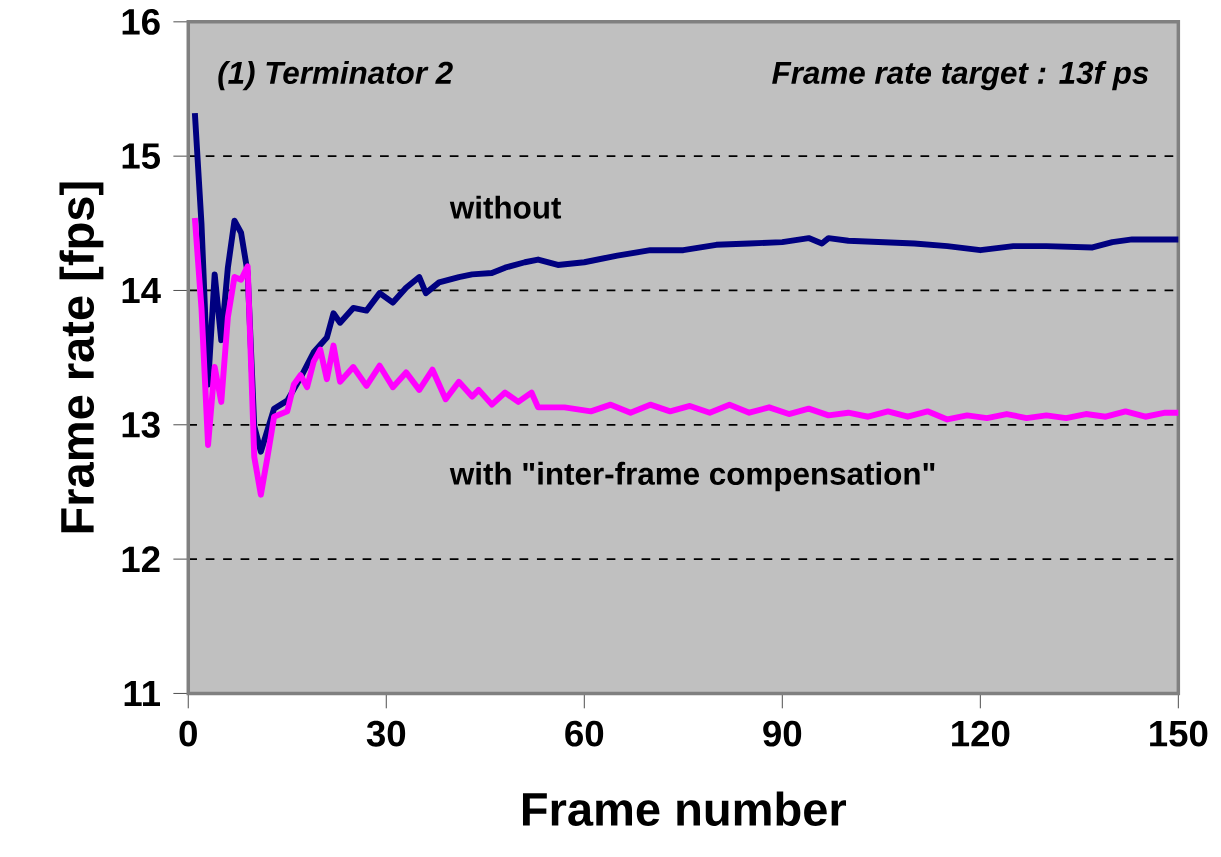  I want to click on x-tick-label: 60, so click(584, 733).